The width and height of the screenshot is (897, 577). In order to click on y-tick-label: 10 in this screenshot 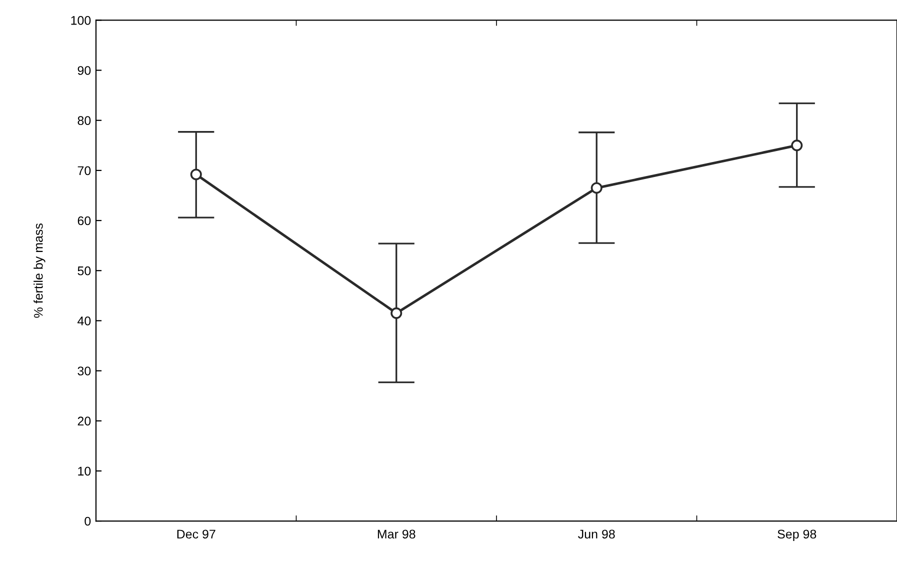, I will do `click(84, 471)`.